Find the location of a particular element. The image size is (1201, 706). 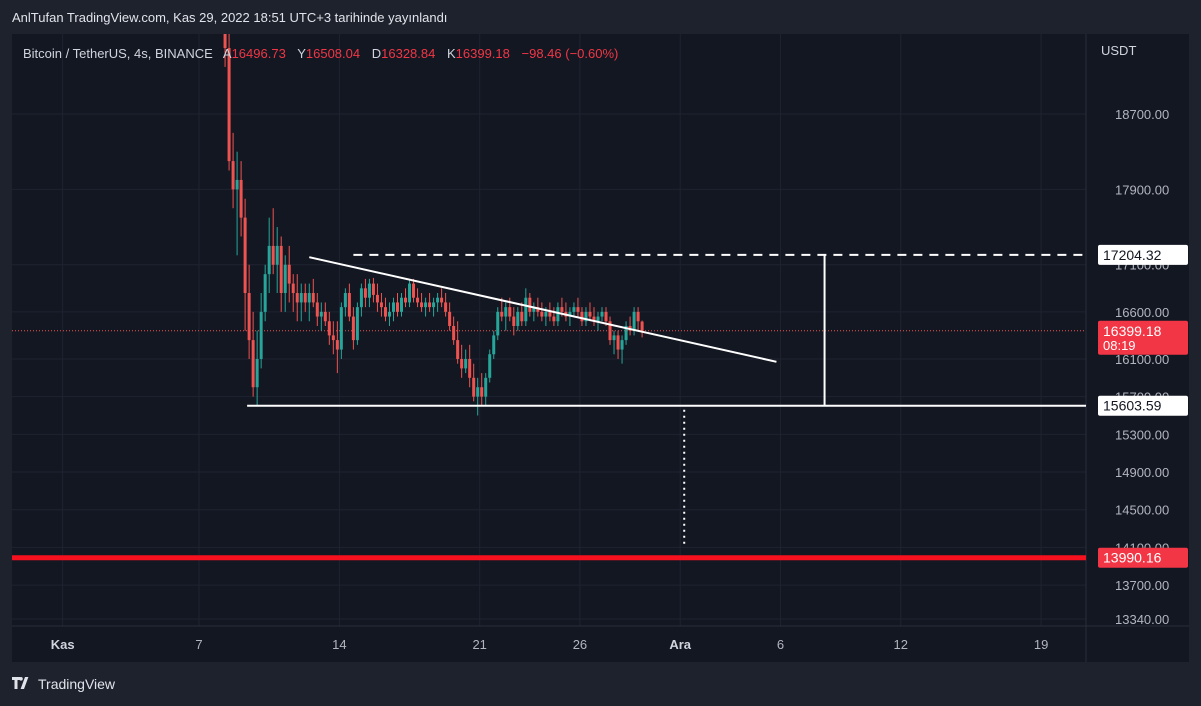

price-tag-base: 15603.59 is located at coordinates (1143, 405).